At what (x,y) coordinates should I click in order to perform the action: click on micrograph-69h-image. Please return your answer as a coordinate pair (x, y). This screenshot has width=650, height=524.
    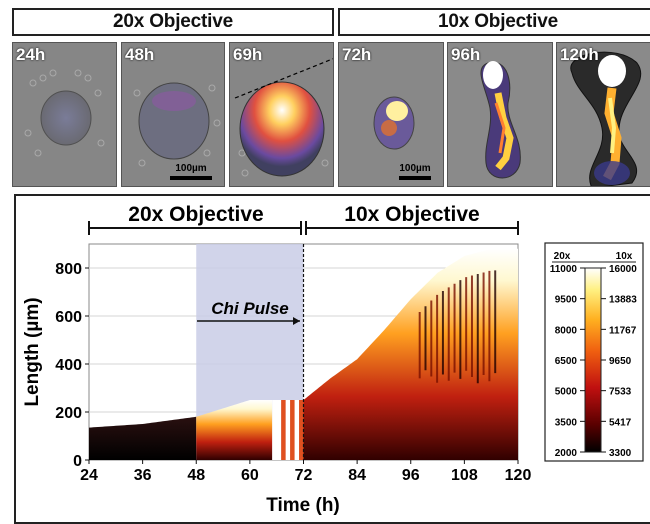
    Looking at the image, I should click on (281, 114).